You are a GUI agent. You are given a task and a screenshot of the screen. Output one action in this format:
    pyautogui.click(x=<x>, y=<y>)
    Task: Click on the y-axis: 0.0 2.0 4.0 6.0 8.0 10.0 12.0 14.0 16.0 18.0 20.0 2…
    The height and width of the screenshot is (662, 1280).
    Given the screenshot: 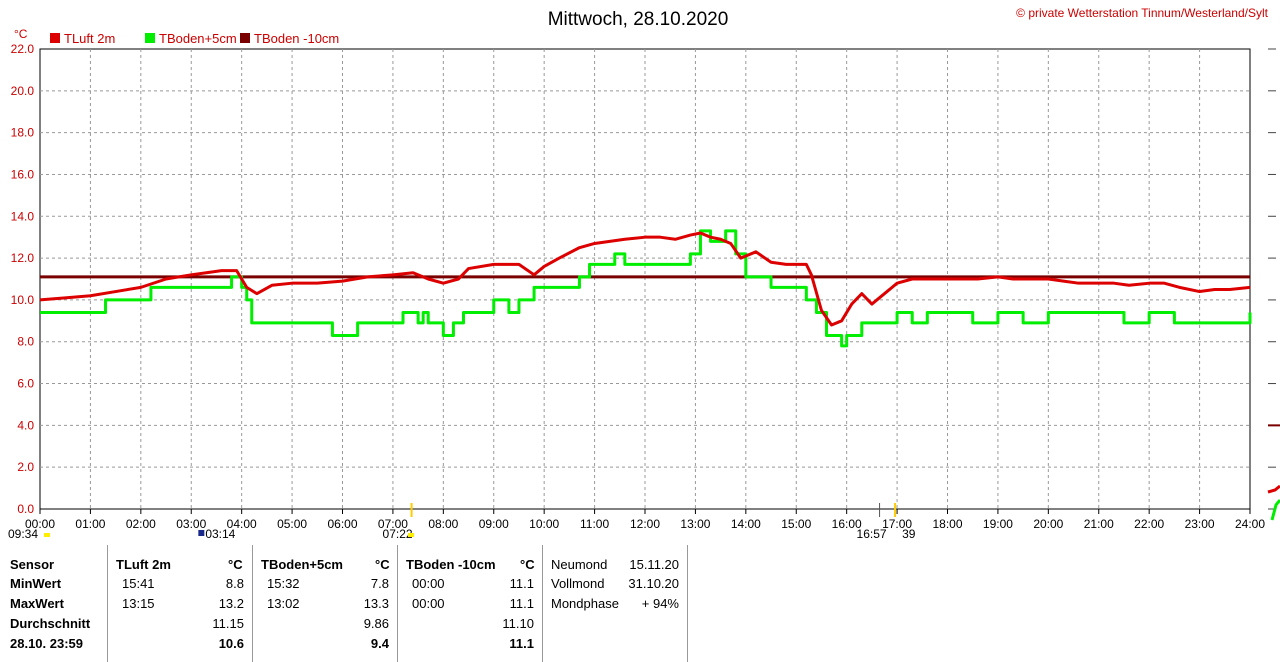 What is the action you would take?
    pyautogui.click(x=23, y=279)
    